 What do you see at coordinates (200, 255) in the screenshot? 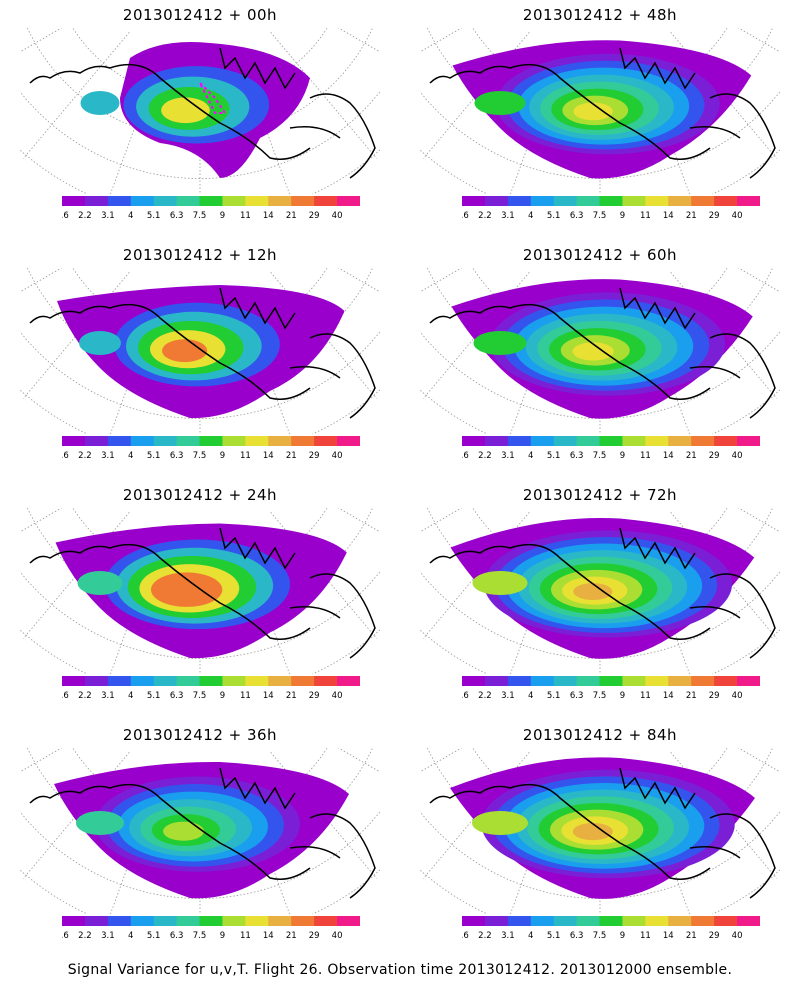
I see `panel-title: 2013012412 + 12h` at bounding box center [200, 255].